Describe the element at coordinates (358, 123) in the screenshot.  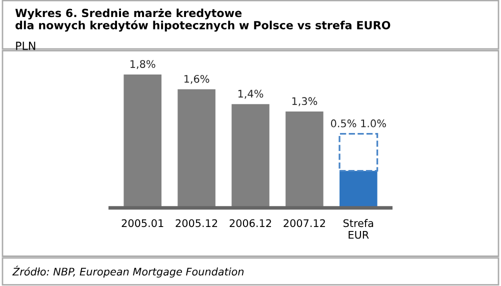
I see `data-label: 0.5% 1.0%` at that location.